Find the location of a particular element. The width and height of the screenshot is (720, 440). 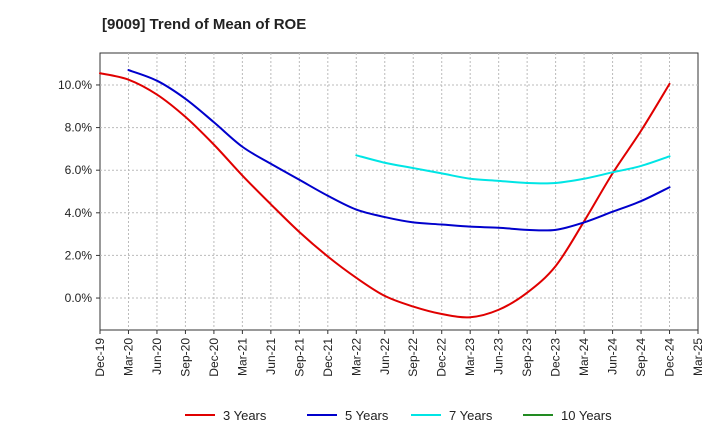

y-tick-label: 6.0% is located at coordinates (79, 170).